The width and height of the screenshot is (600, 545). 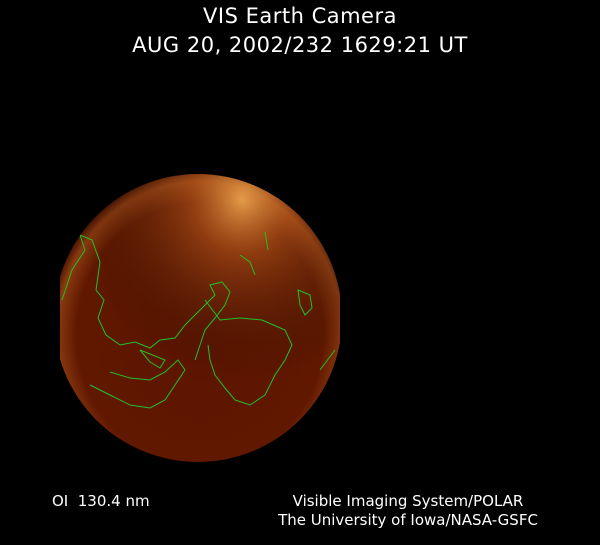 I want to click on credit-instrument: Visible Imaging System/POLAR, so click(x=408, y=501).